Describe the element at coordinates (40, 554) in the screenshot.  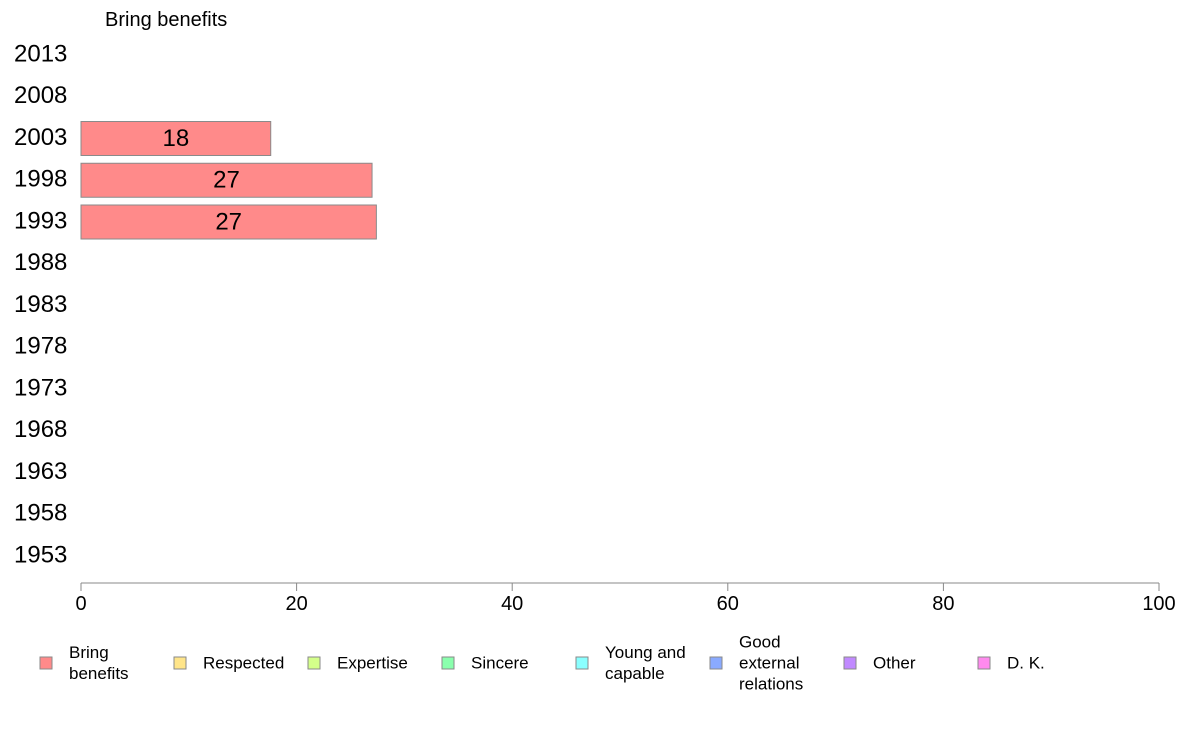
I see `category-label: 1953` at that location.